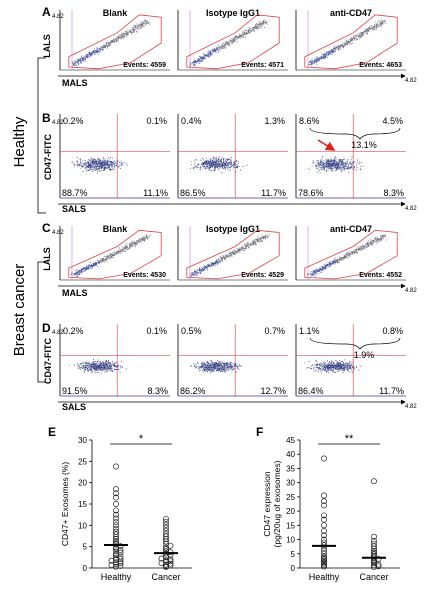 The image size is (435, 592). What do you see at coordinates (75, 83) in the screenshot?
I see `x-axis-label: MALS` at bounding box center [75, 83].